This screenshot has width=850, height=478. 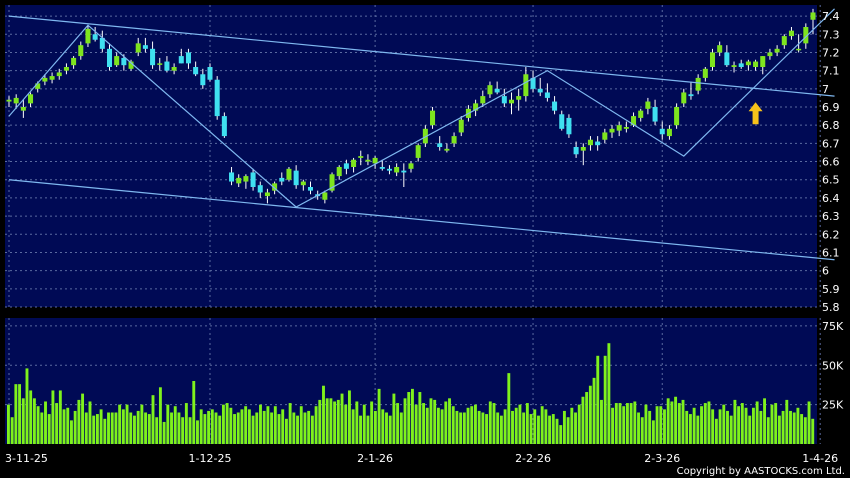 What do you see at coordinates (825, 271) in the screenshot?
I see `price-tick-label: 6` at bounding box center [825, 271].